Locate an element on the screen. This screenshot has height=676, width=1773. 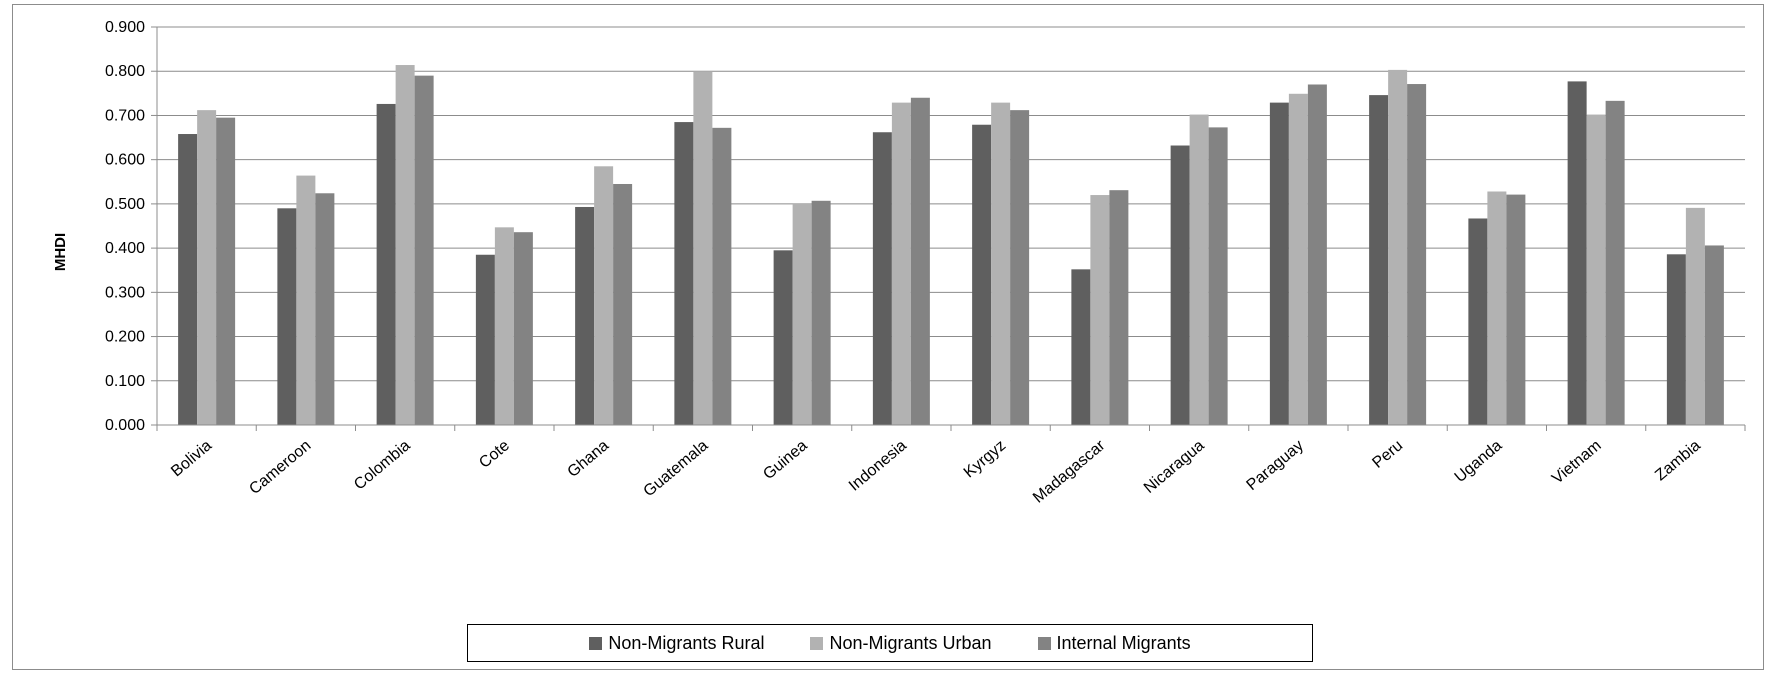
legend-item: Internal Migrants is located at coordinates (1114, 643).